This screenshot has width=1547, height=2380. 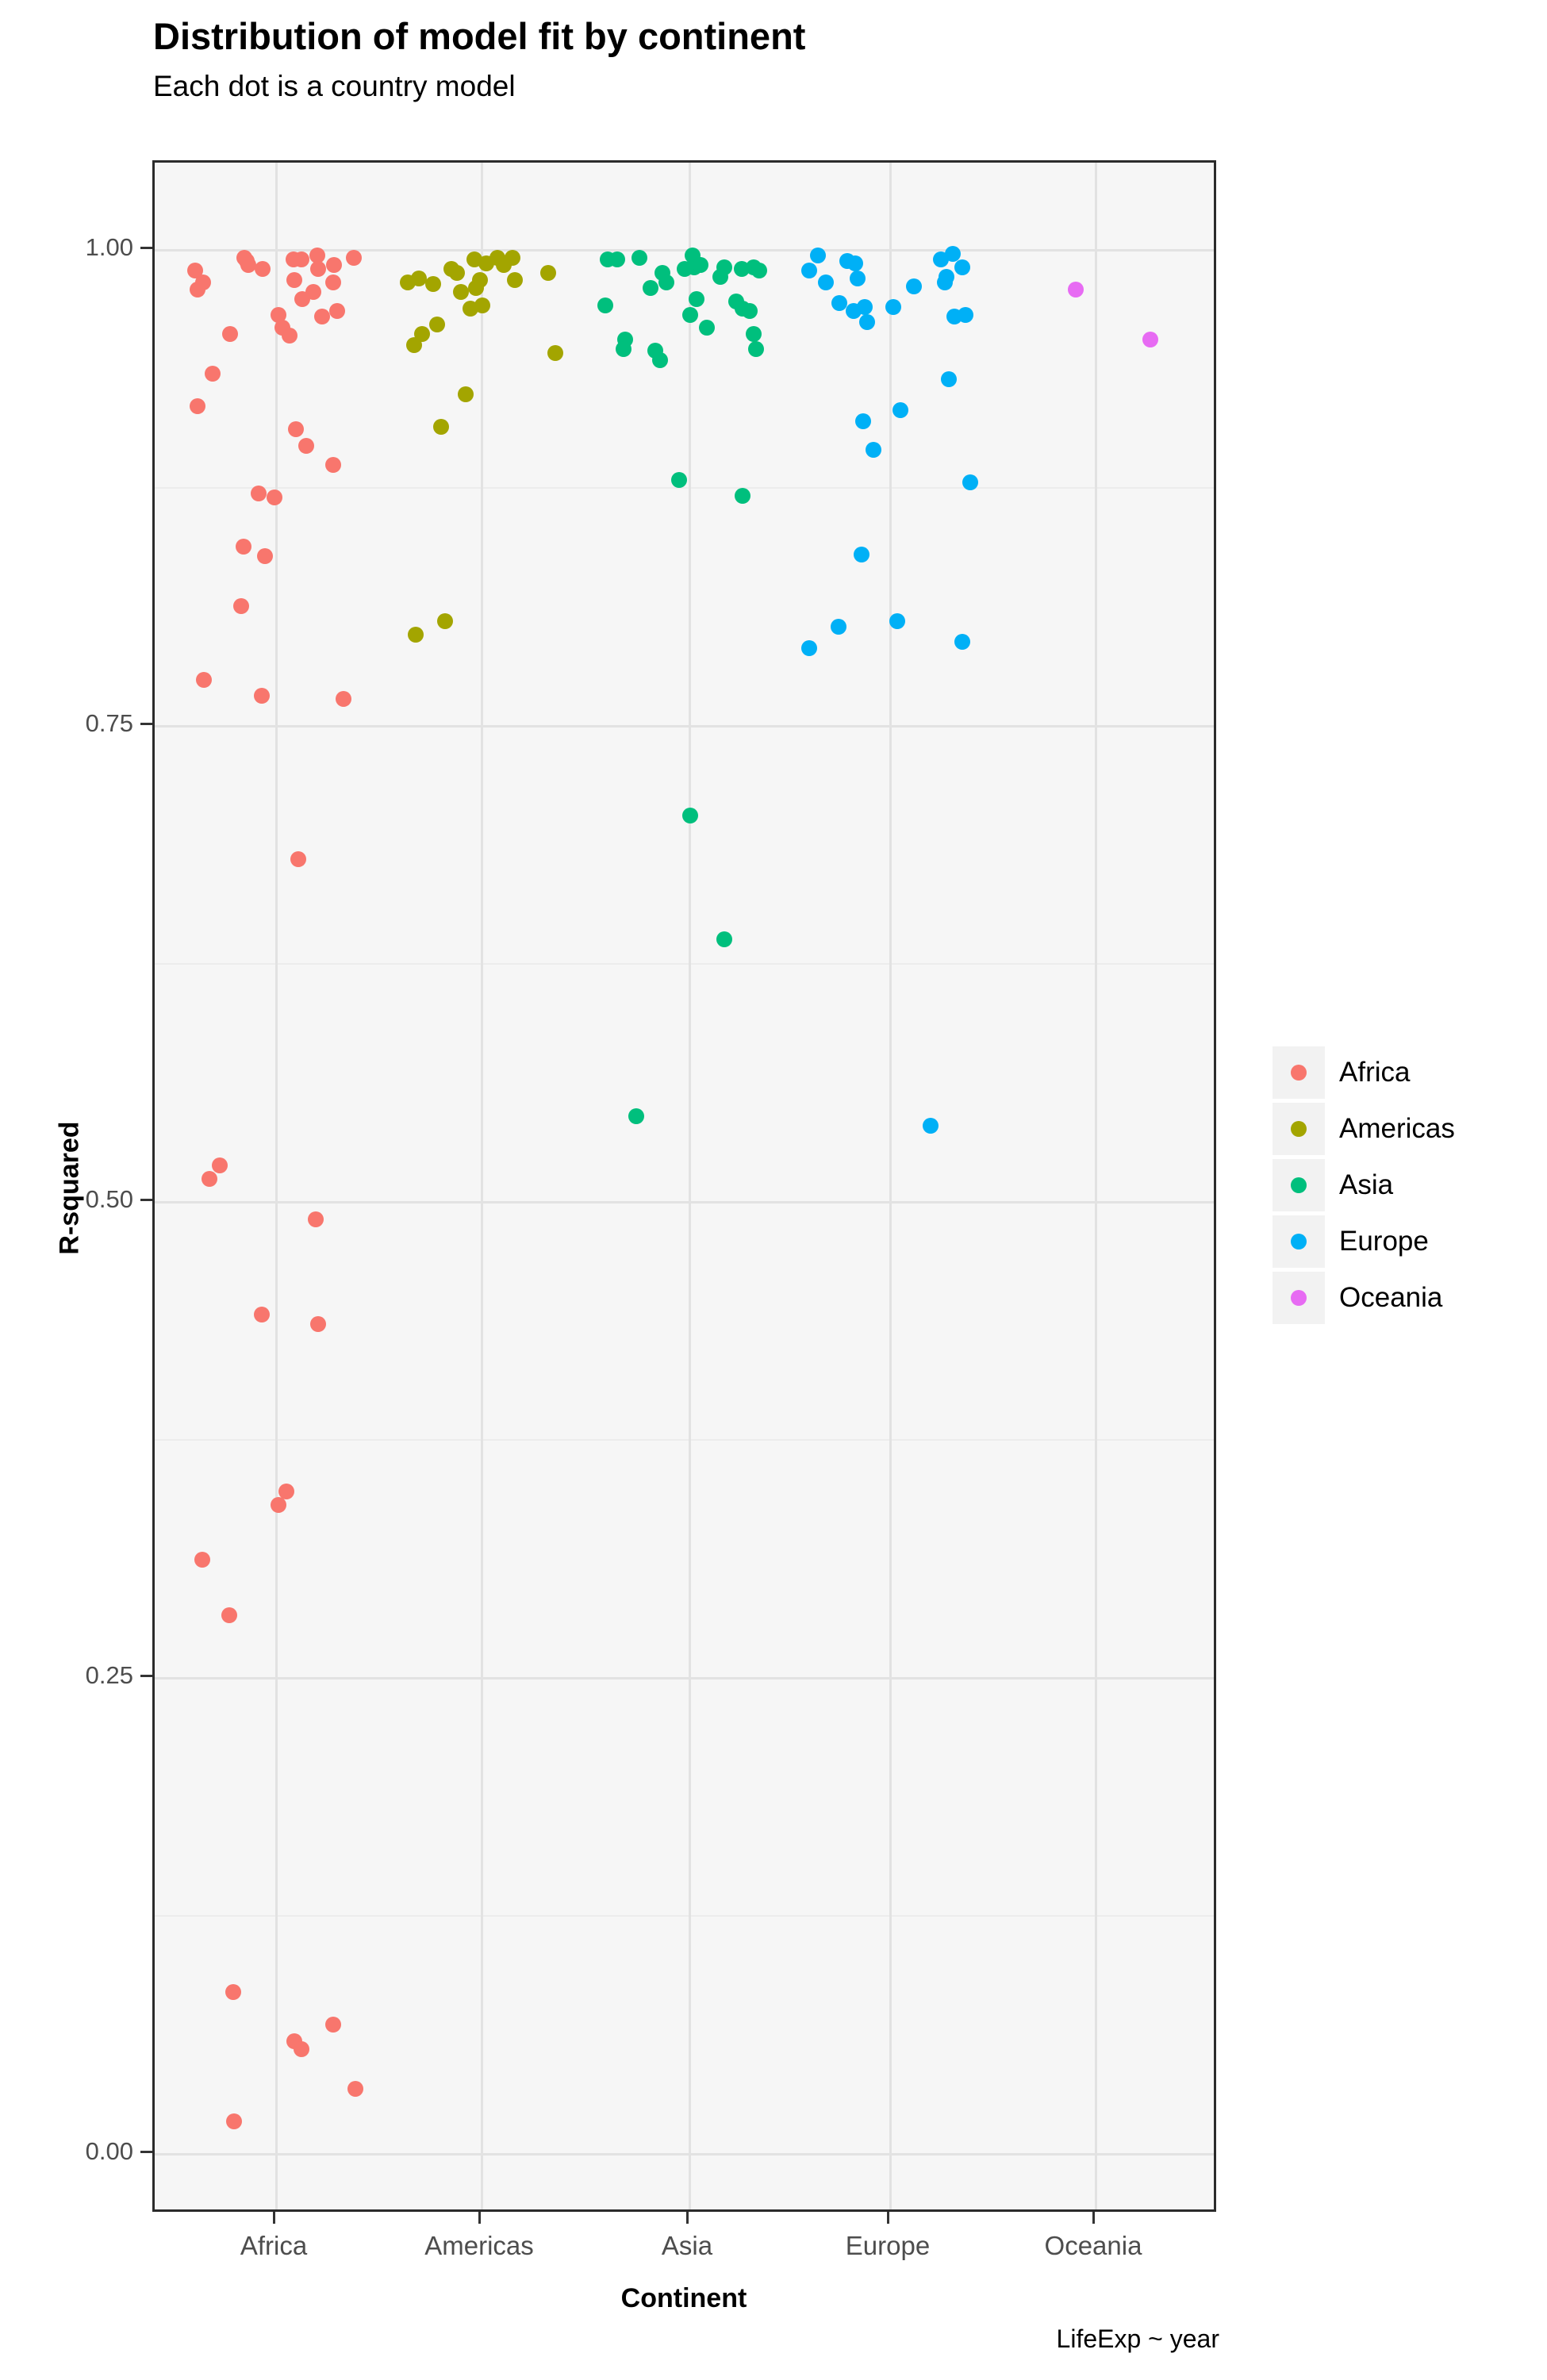 I want to click on x-tick-label: Oceania, so click(x=1093, y=2245).